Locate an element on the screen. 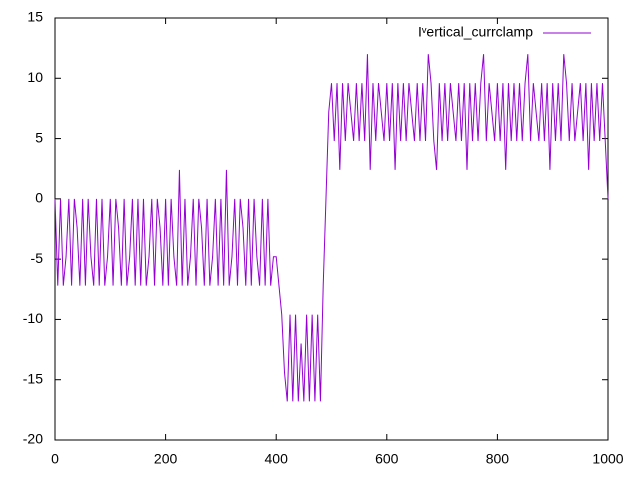  x-tick-label: 600 is located at coordinates (387, 459).